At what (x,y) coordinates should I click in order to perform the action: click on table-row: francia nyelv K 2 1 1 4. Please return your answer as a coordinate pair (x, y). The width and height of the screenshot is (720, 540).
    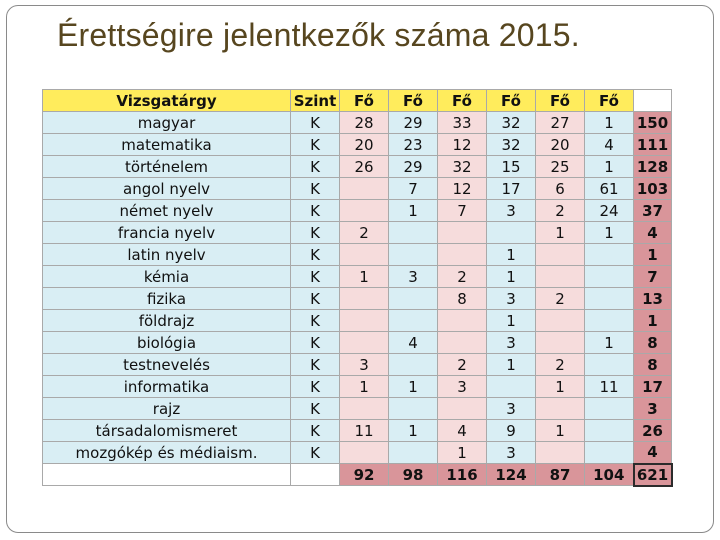
    Looking at the image, I should click on (357, 232).